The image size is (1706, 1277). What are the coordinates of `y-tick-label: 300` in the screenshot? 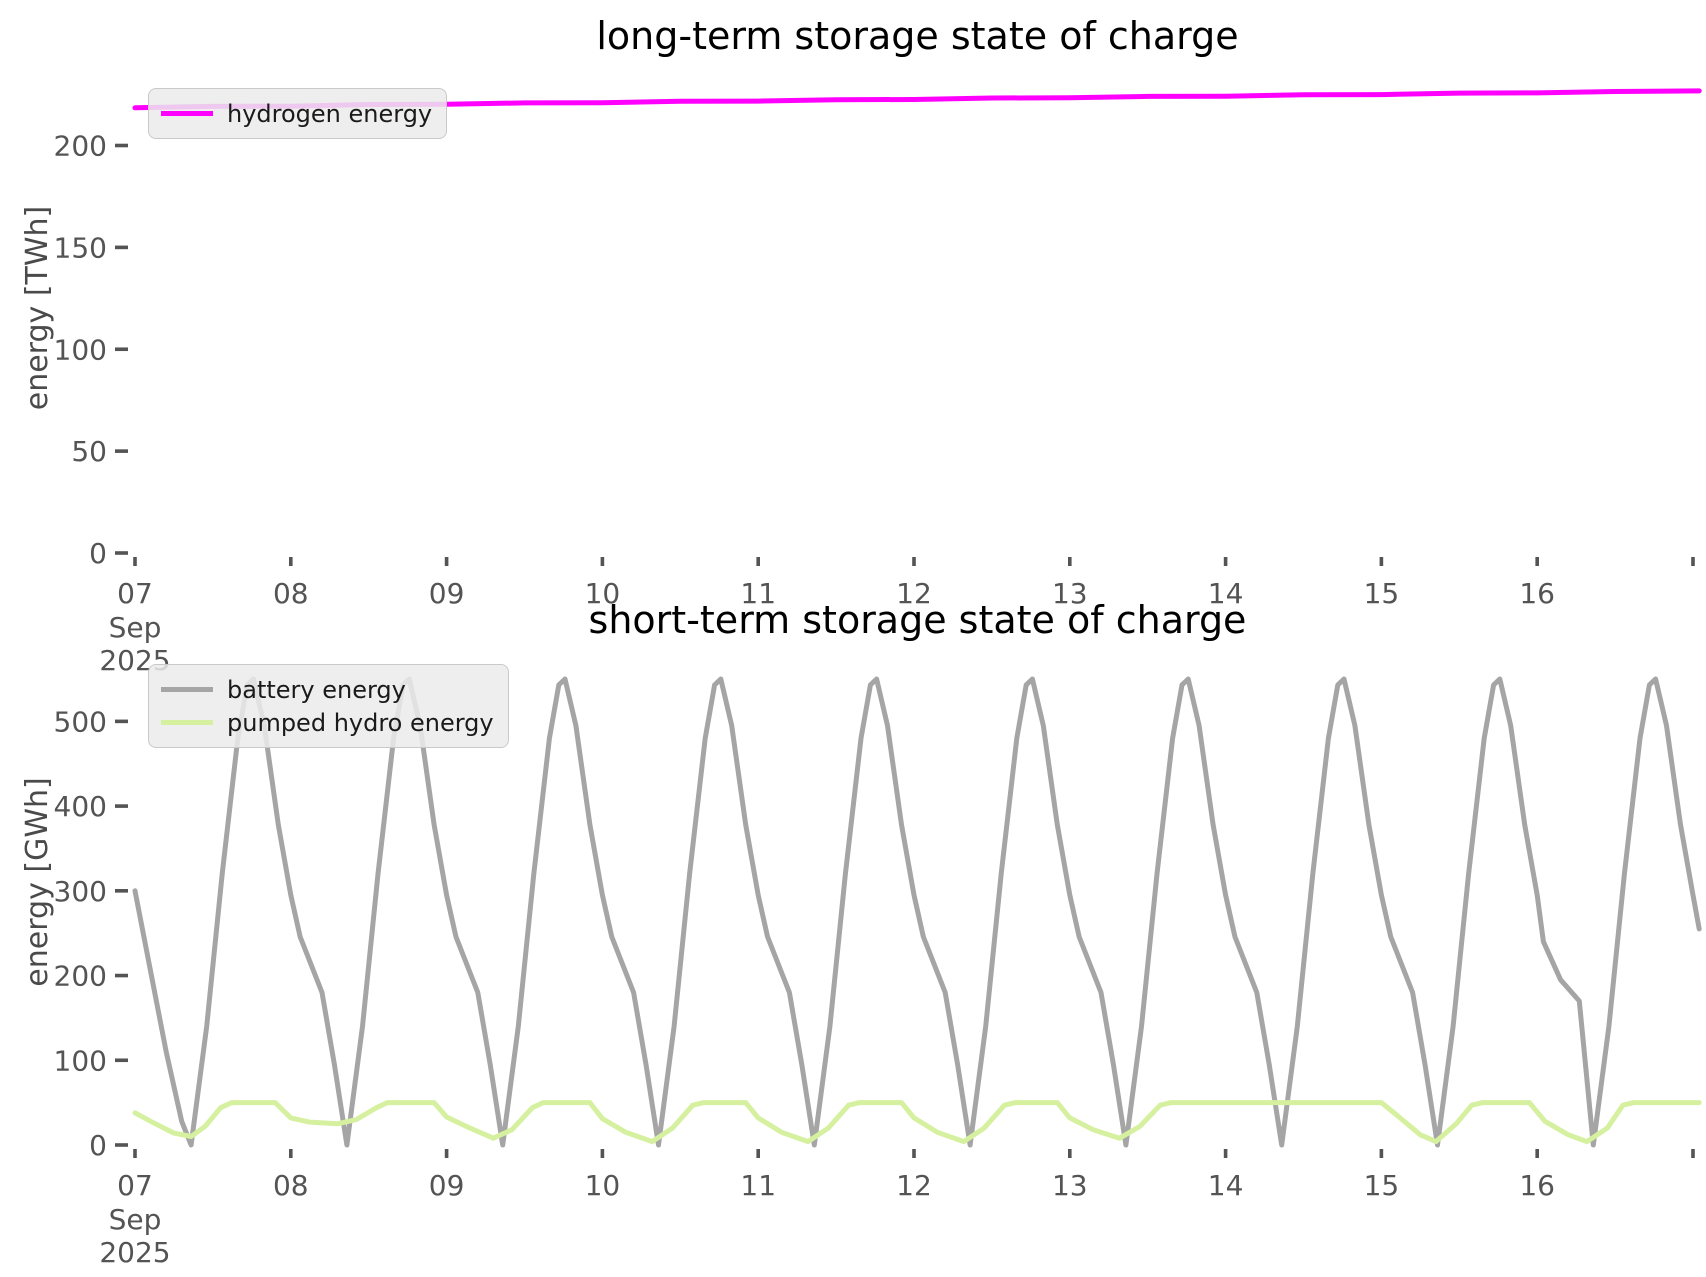 It's located at (80, 891).